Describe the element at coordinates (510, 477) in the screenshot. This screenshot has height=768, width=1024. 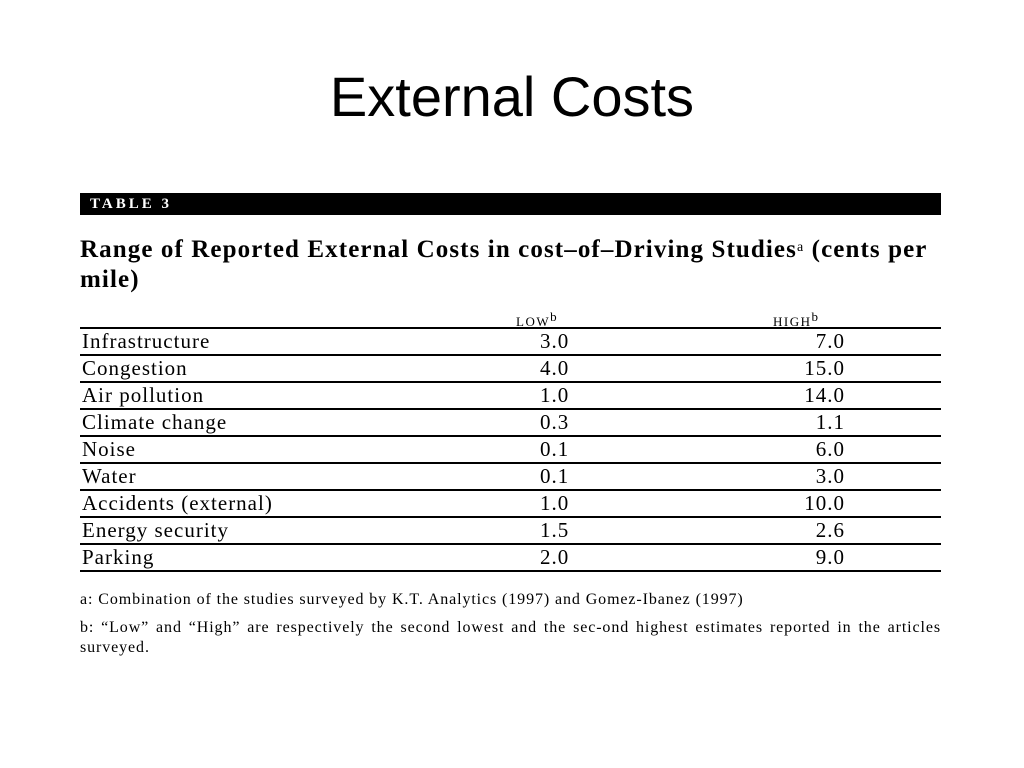
I see `table-row: Water 0.1 3.0` at that location.